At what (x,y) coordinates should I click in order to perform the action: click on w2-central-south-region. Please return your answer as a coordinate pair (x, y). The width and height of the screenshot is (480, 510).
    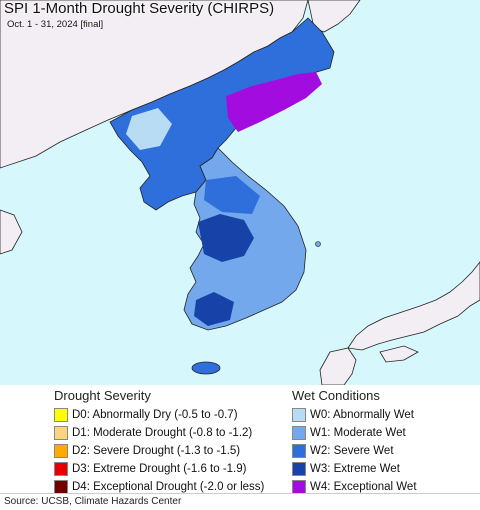
    Looking at the image, I should click on (232, 195).